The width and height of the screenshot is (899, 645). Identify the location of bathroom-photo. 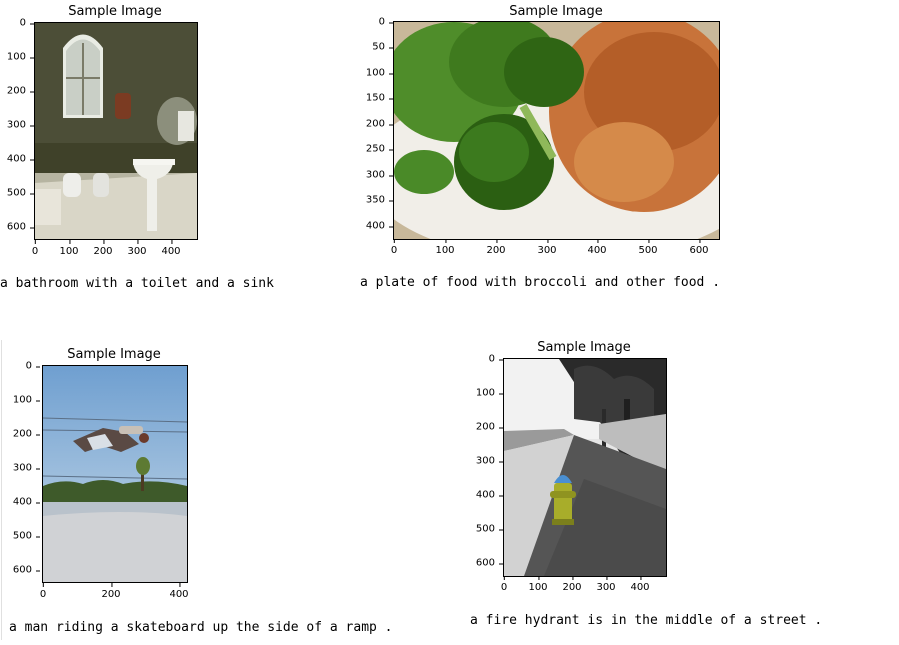
(116, 131).